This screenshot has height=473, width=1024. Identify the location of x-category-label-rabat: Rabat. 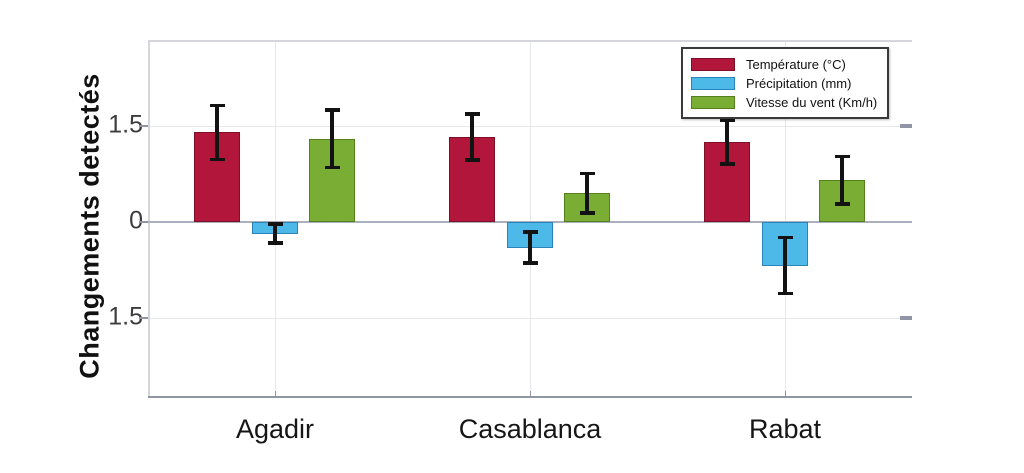
(785, 429).